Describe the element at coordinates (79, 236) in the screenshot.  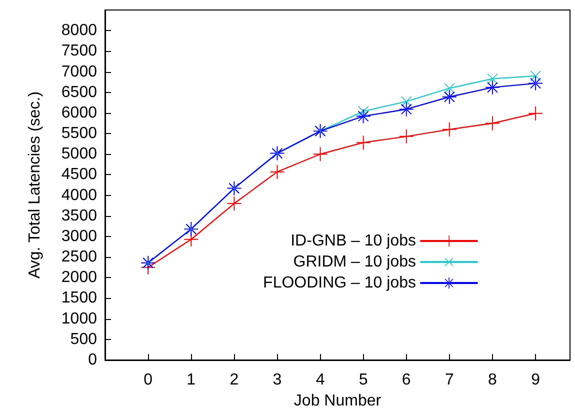
I see `y-tick-label: 3000` at that location.